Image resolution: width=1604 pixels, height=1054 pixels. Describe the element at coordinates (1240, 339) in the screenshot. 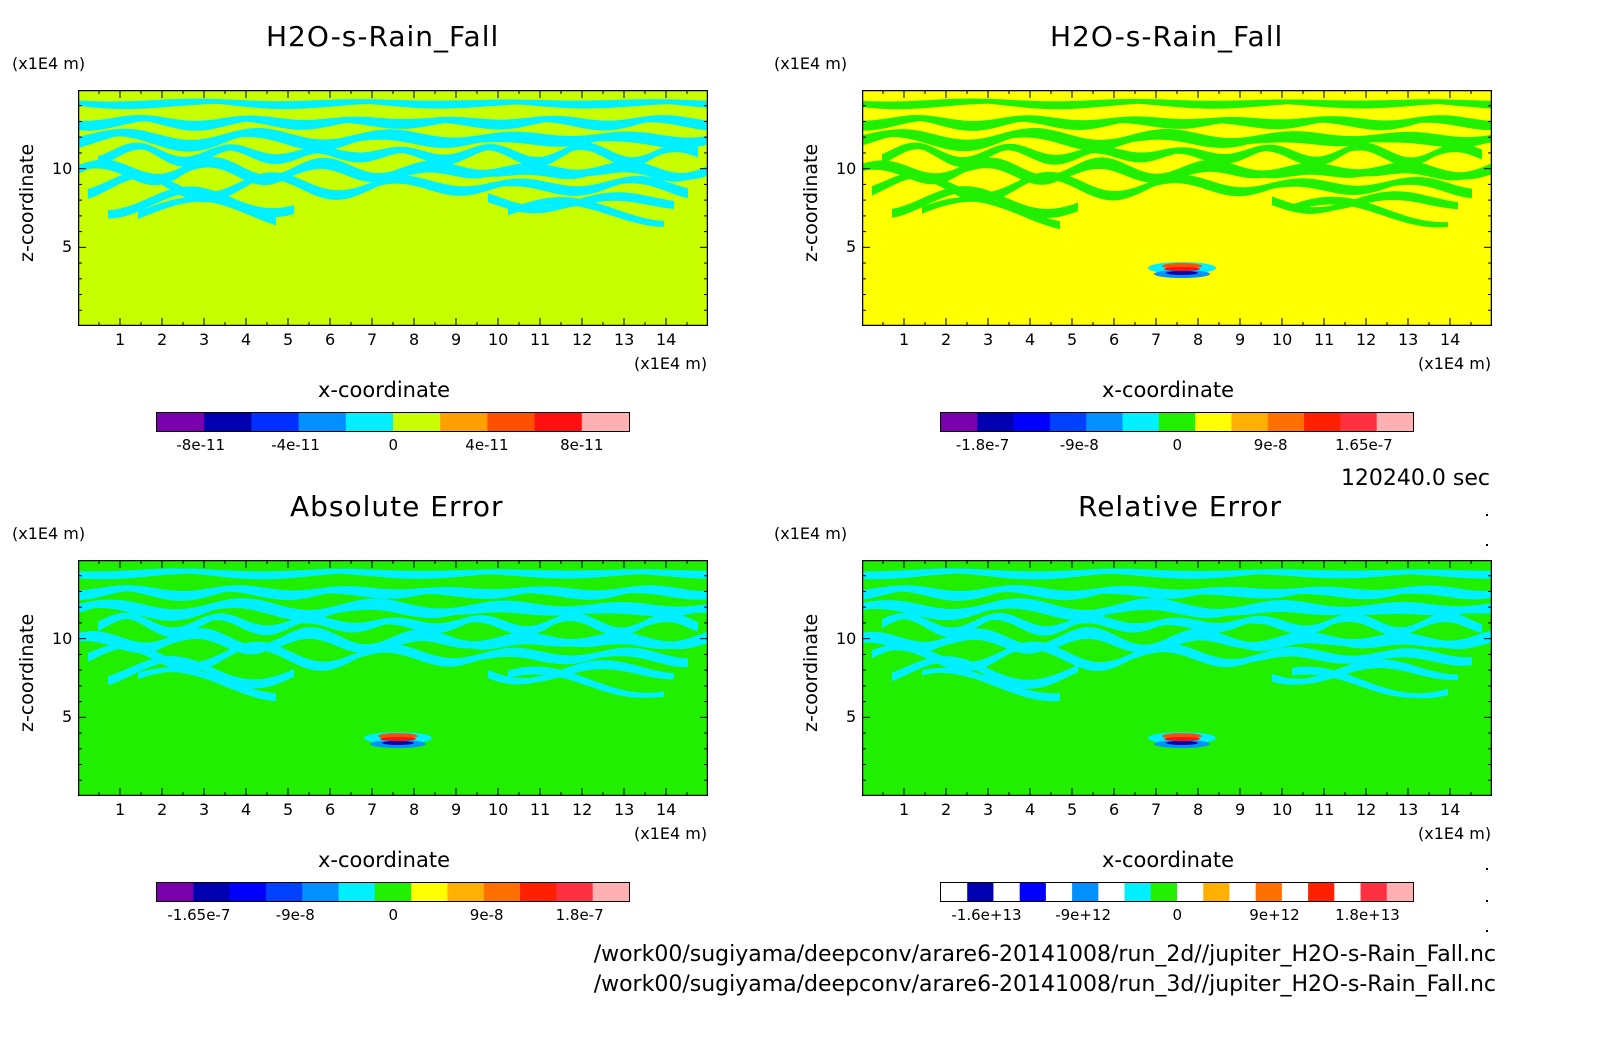

I see `x-tick-label: 9` at that location.